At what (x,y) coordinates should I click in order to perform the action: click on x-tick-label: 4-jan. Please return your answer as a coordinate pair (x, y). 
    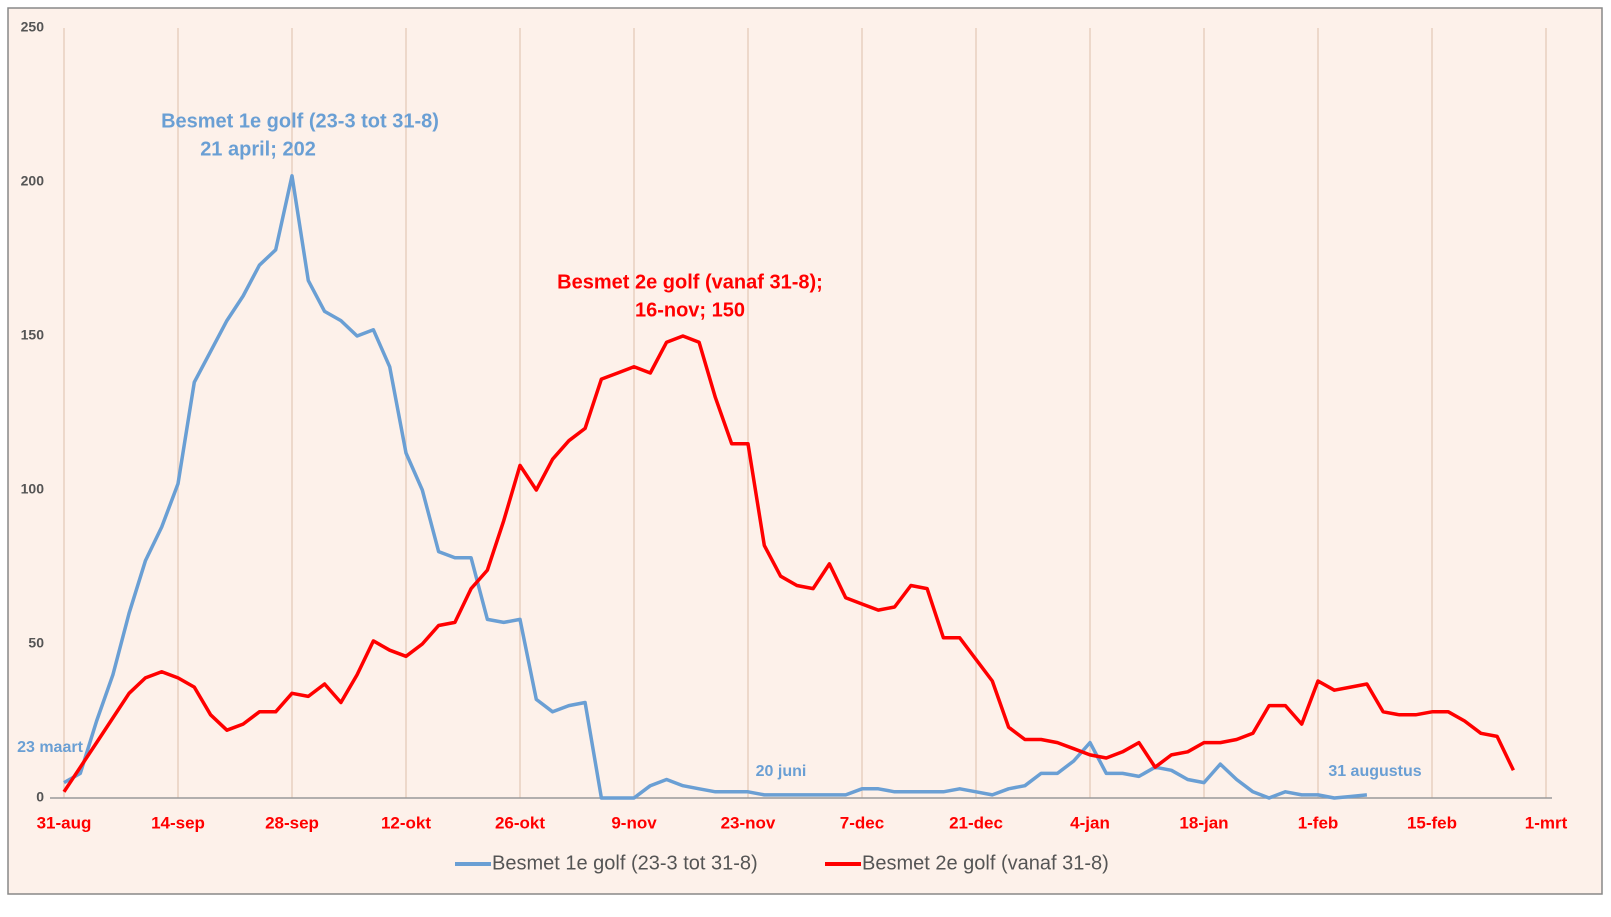
    Looking at the image, I should click on (1090, 822).